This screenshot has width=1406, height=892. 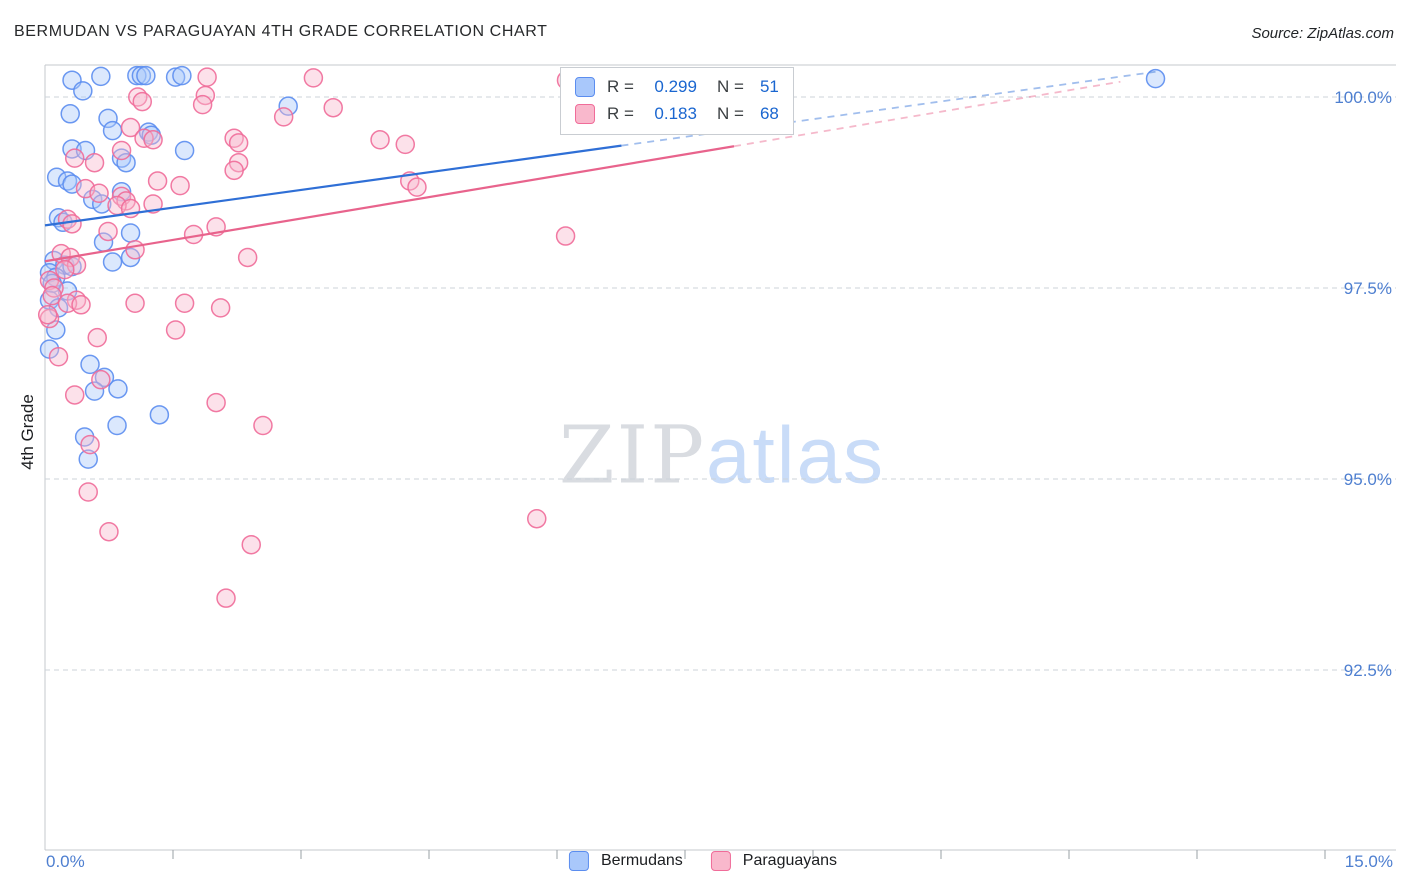 I want to click on paraguayans-trend-line, so click(x=389, y=204).